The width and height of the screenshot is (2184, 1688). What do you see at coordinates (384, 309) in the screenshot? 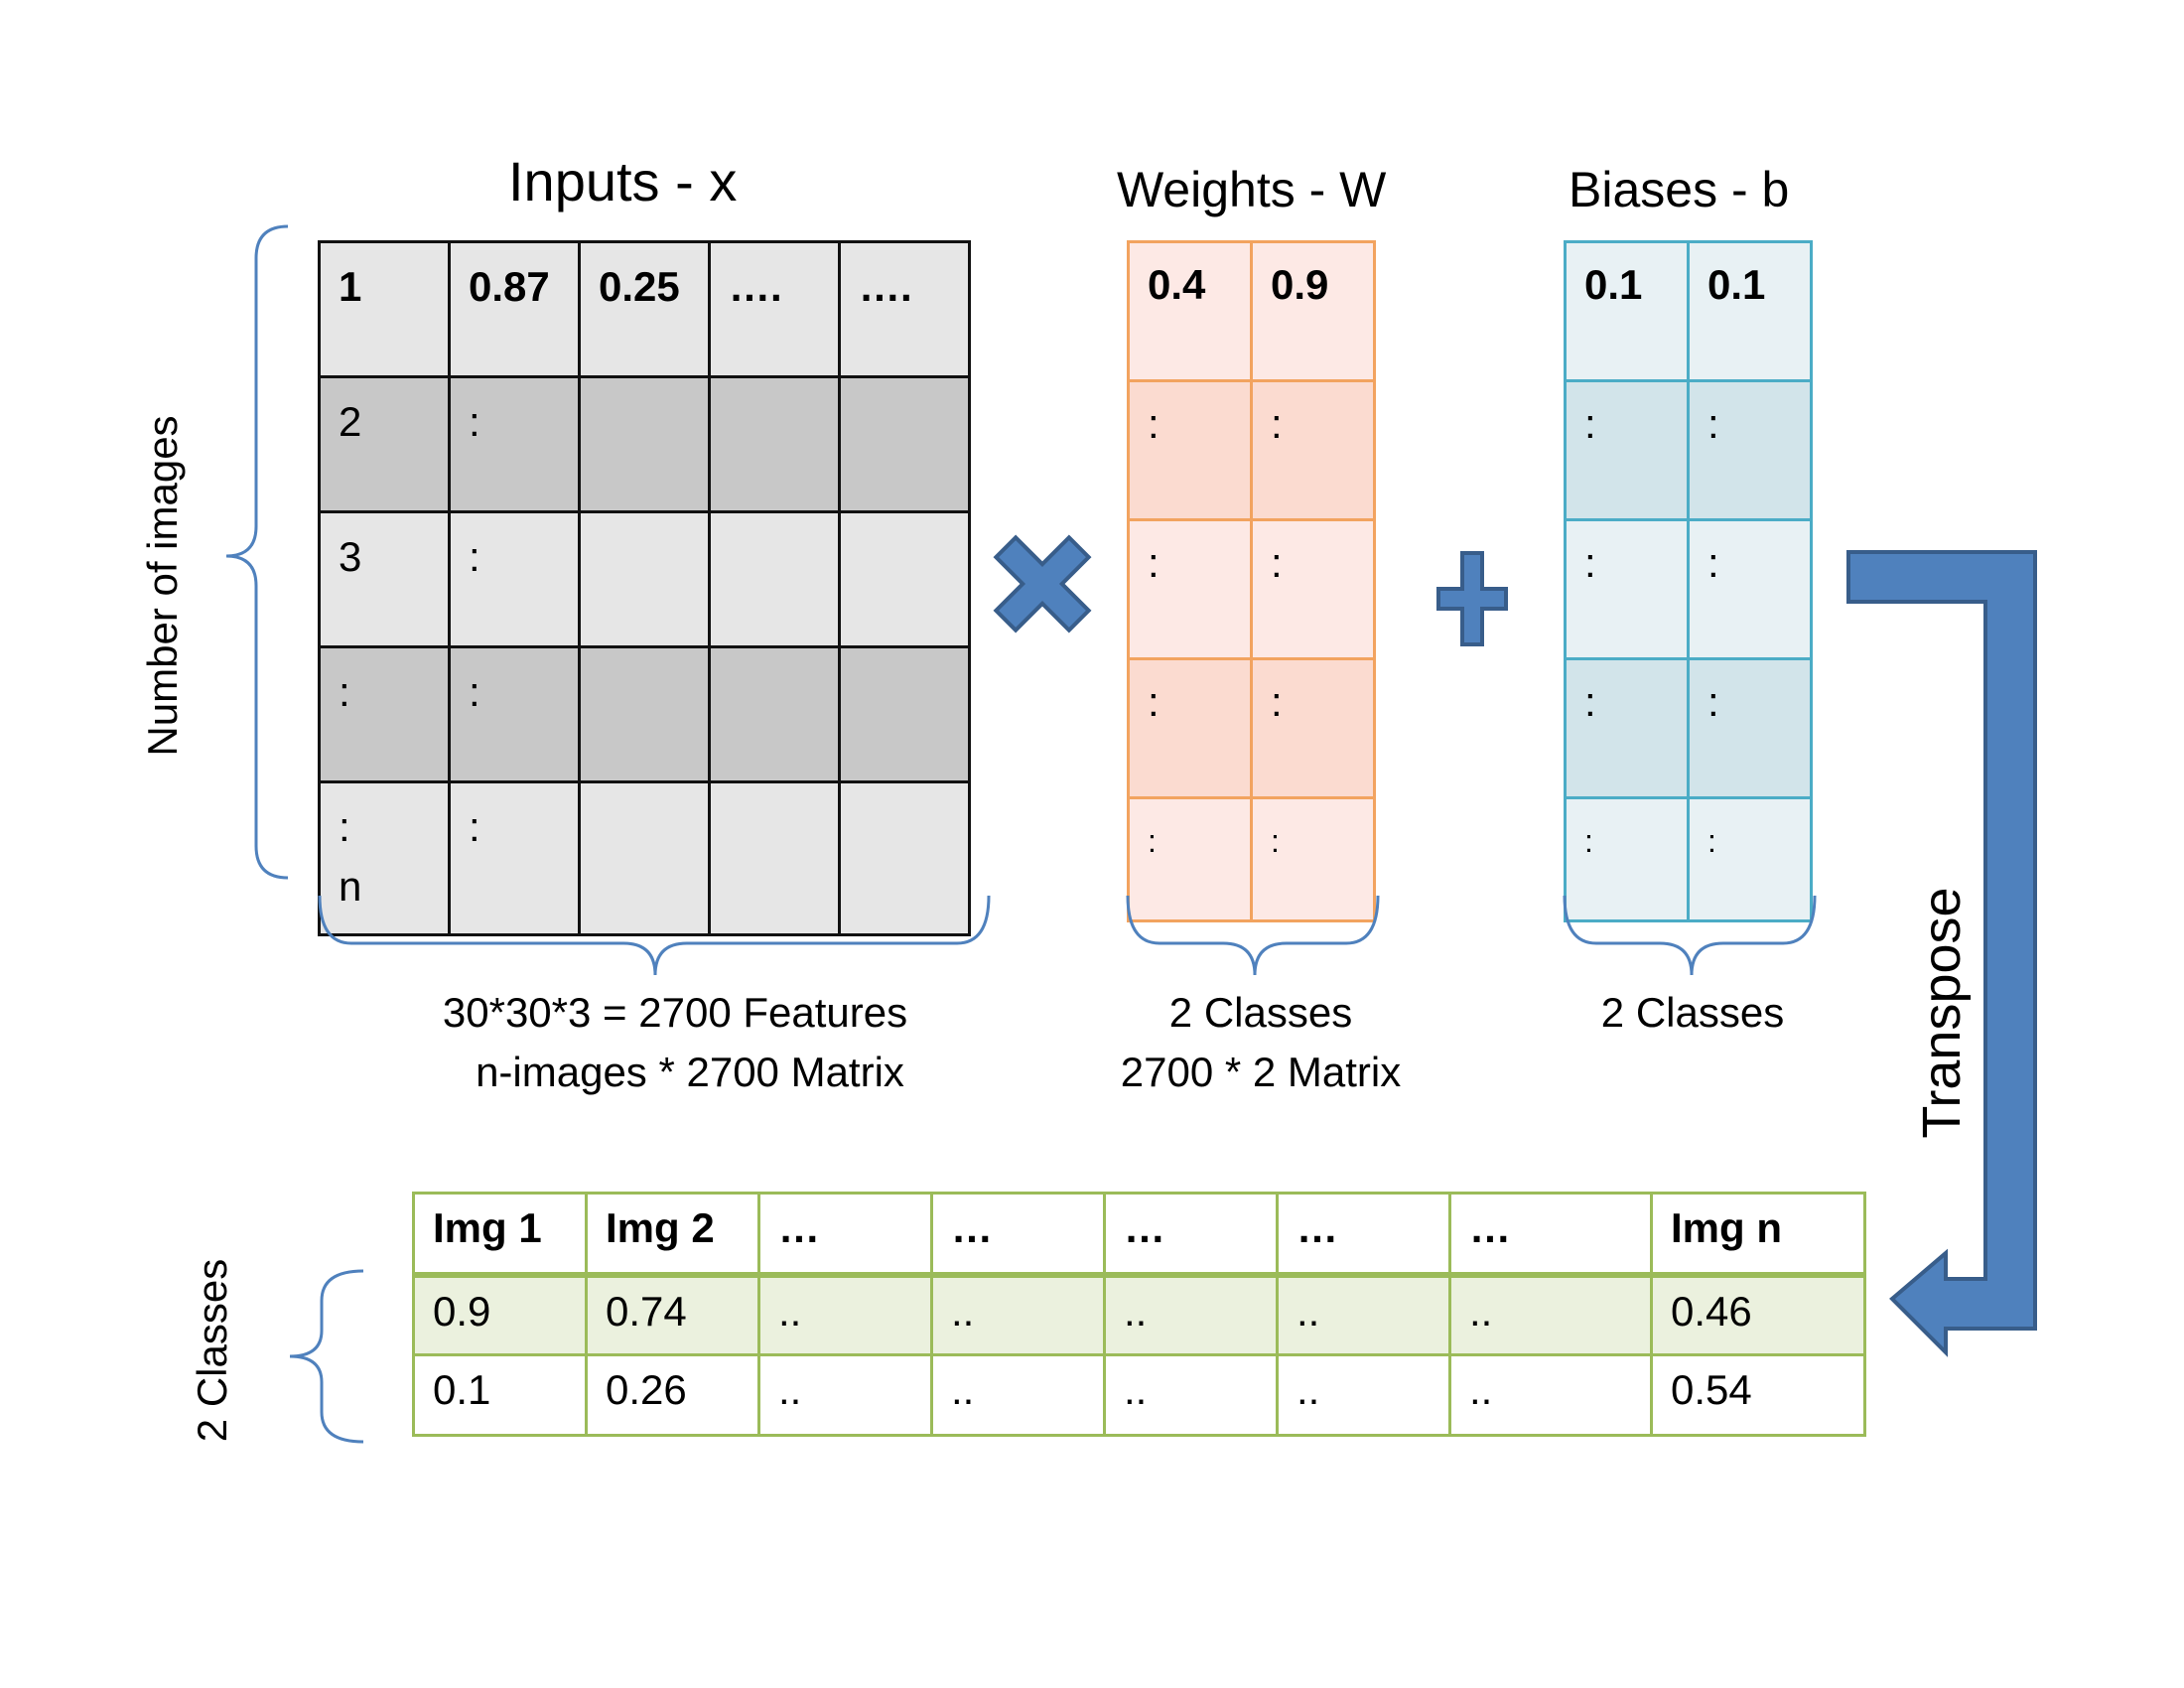
I see `inputs-cell: 1` at bounding box center [384, 309].